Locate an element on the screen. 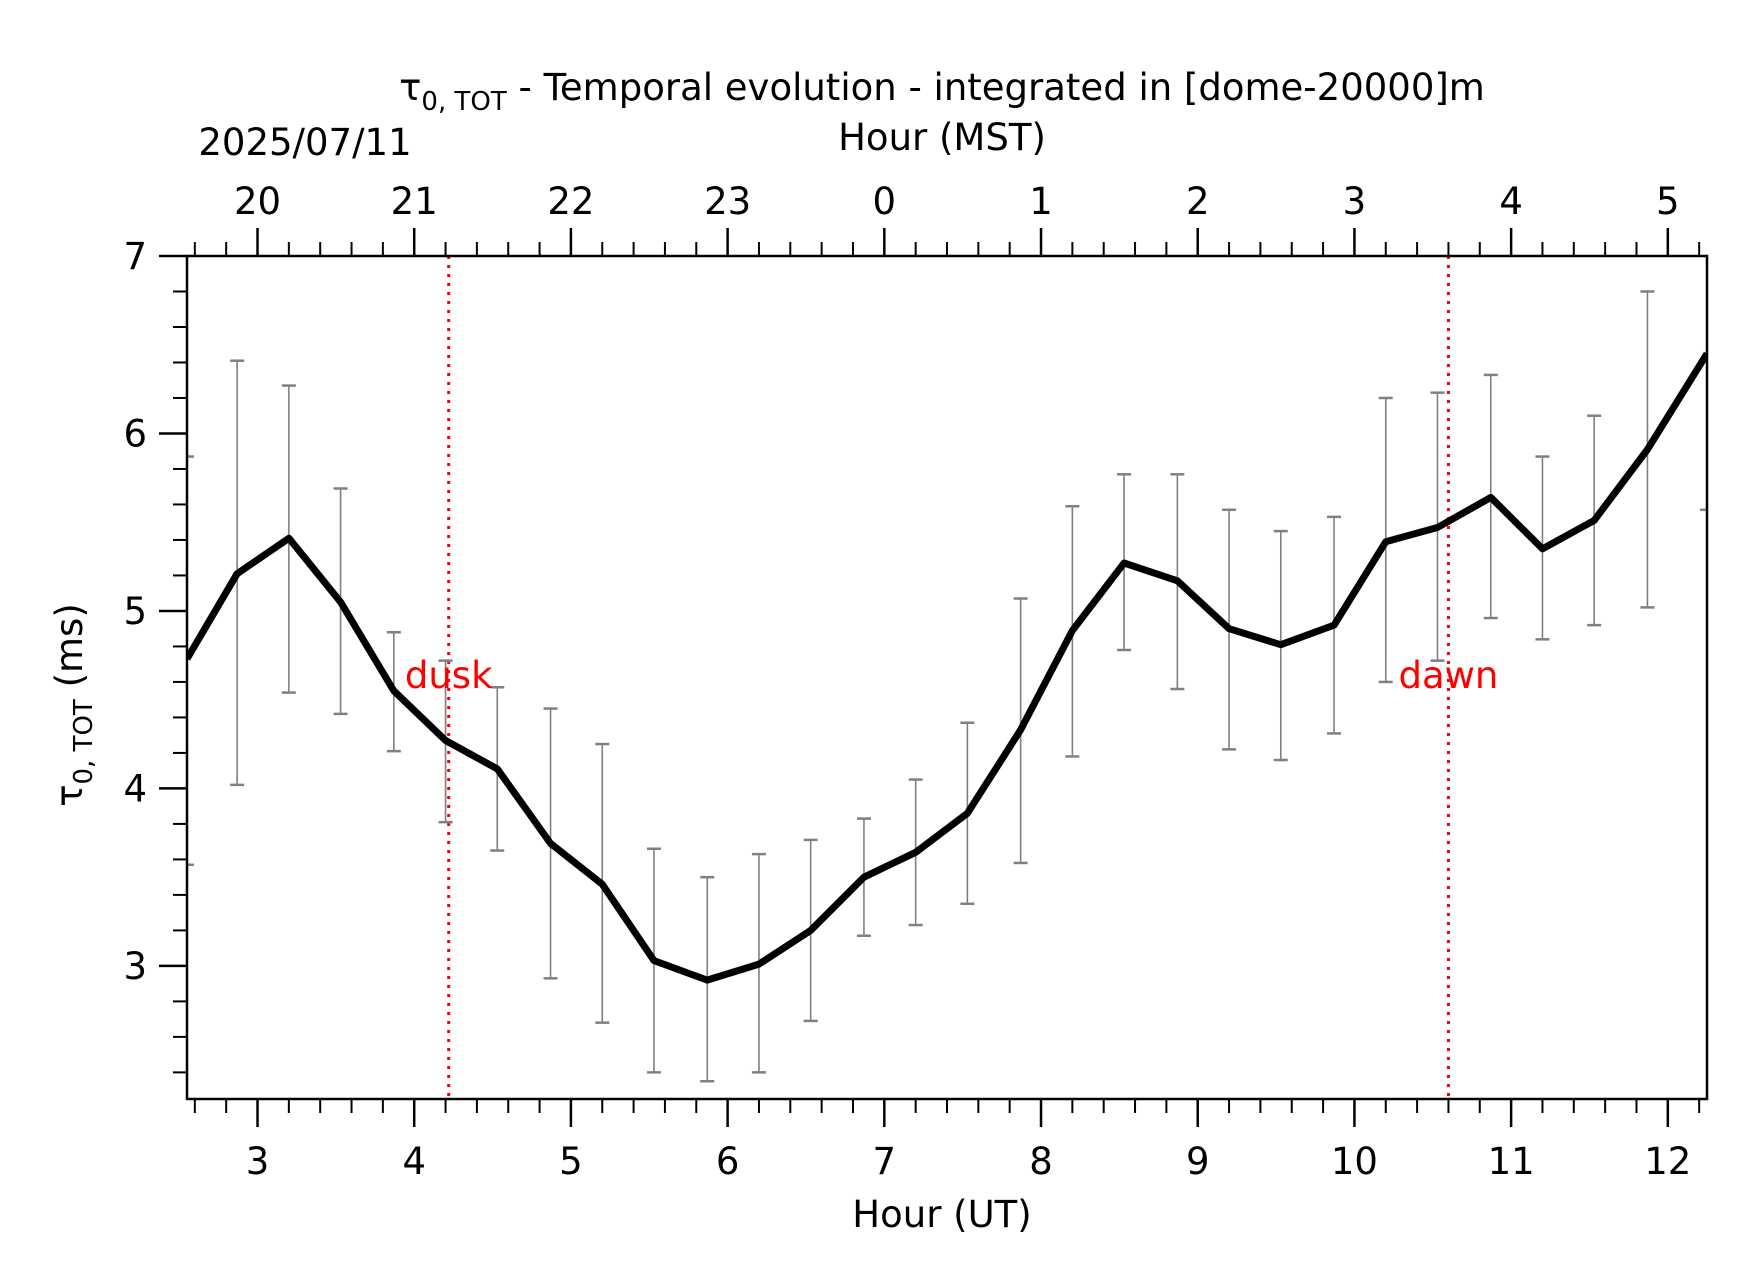 This screenshot has height=1282, width=1742. bottom-axis-label: Hour (UT) is located at coordinates (941, 1214).